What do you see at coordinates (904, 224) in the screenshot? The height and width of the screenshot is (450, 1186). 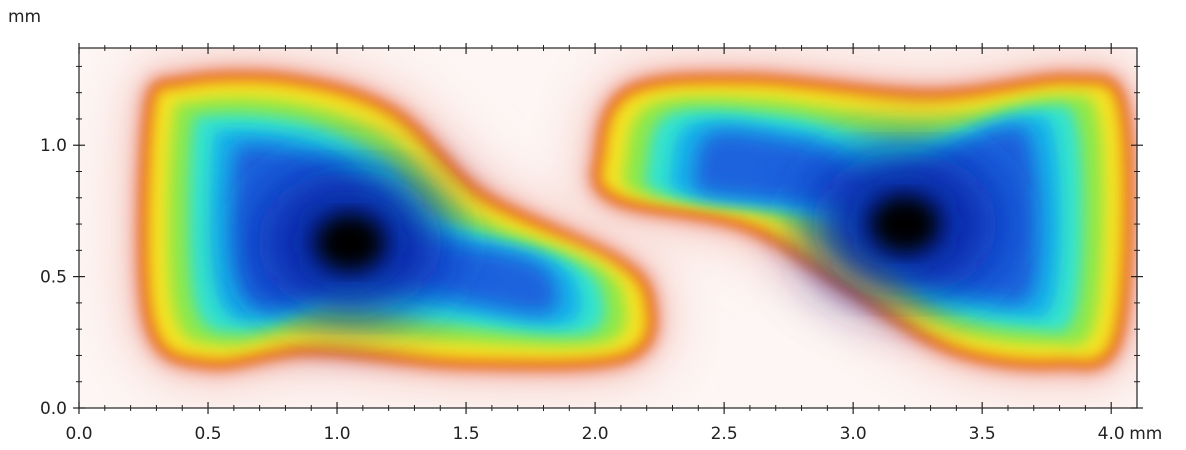 I see `right-lobe-minimum` at bounding box center [904, 224].